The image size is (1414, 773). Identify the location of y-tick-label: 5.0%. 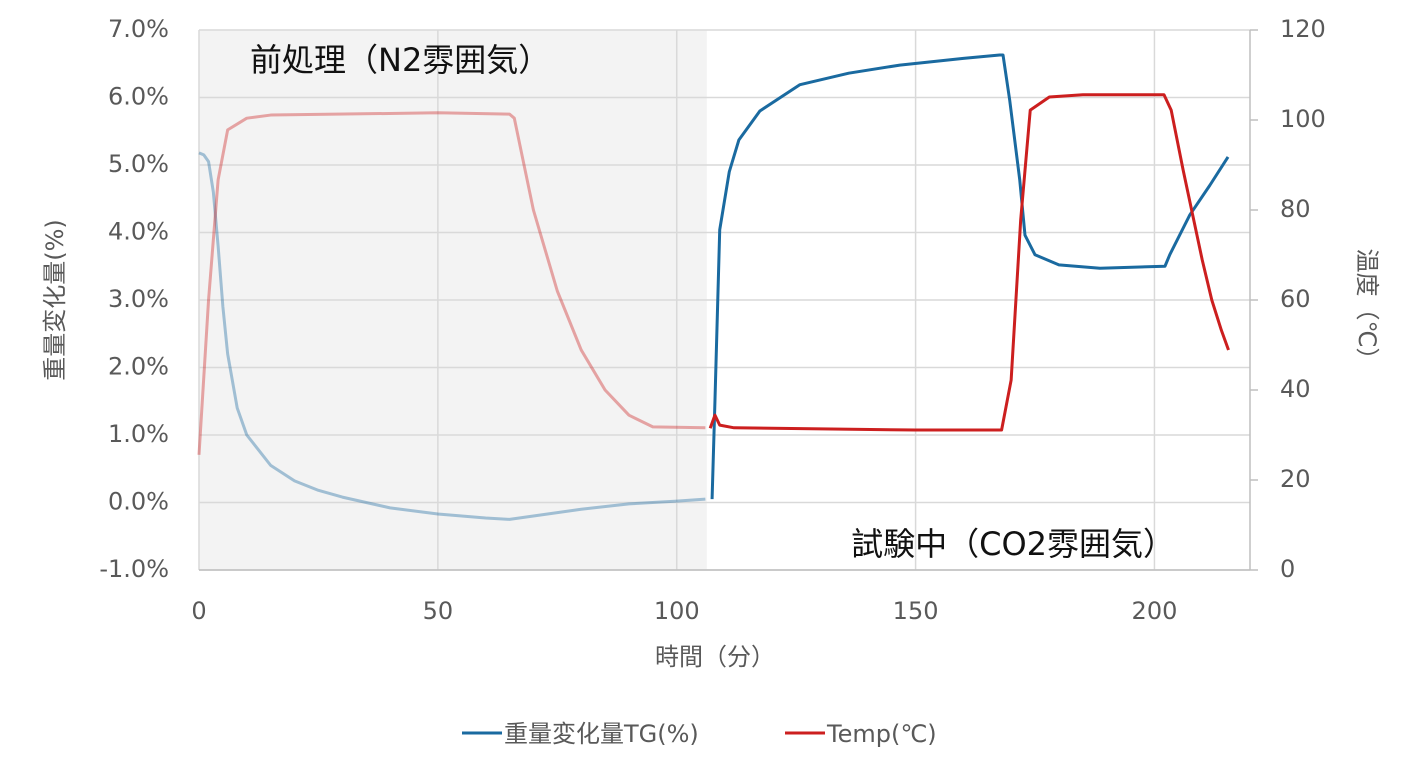
(138, 164).